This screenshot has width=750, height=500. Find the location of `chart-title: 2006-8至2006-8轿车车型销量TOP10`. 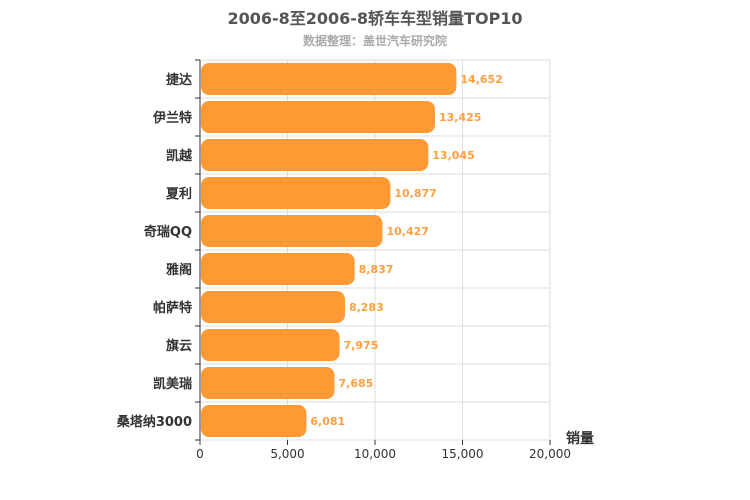

chart-title: 2006-8至2006-8轿车车型销量TOP10 is located at coordinates (375, 18).